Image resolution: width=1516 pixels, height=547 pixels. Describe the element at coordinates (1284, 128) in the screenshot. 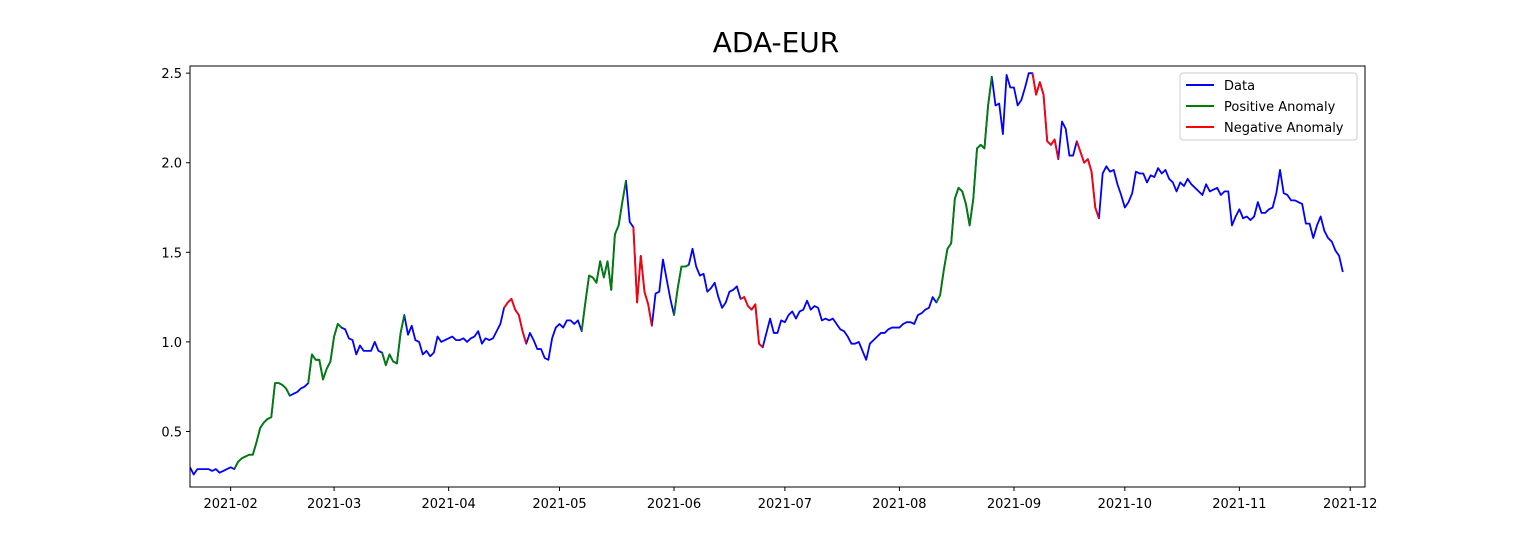

I see `legend-label: Negative Anomaly` at that location.